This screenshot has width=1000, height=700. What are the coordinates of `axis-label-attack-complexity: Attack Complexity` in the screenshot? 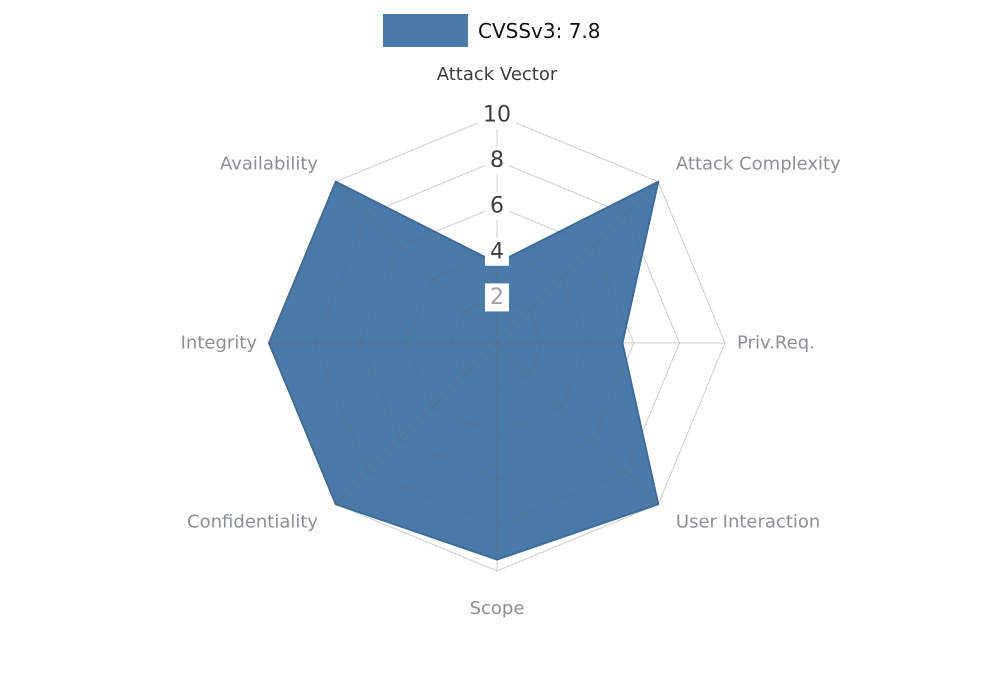 It's located at (758, 164).